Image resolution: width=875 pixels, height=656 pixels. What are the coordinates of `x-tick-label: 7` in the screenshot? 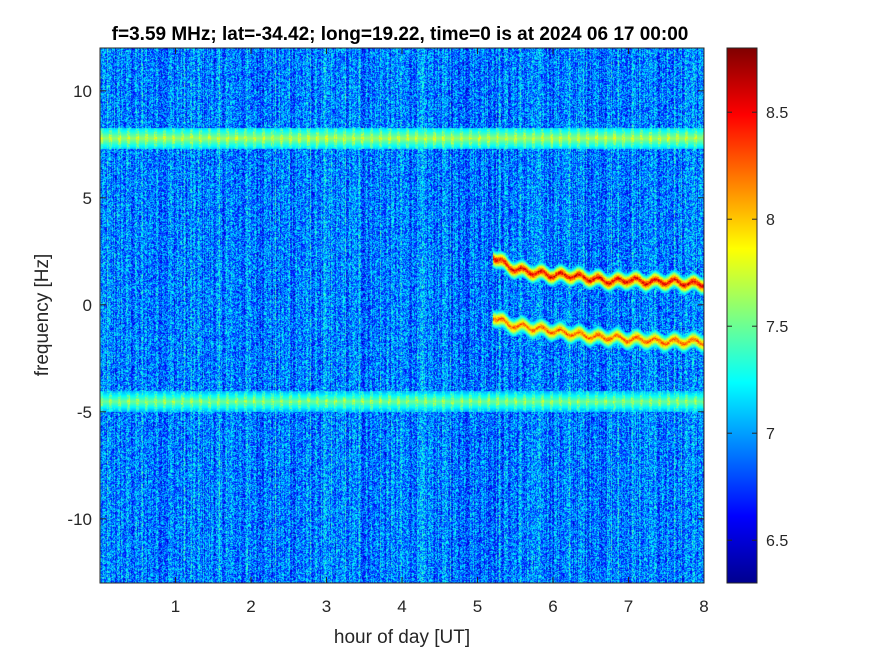 It's located at (628, 606).